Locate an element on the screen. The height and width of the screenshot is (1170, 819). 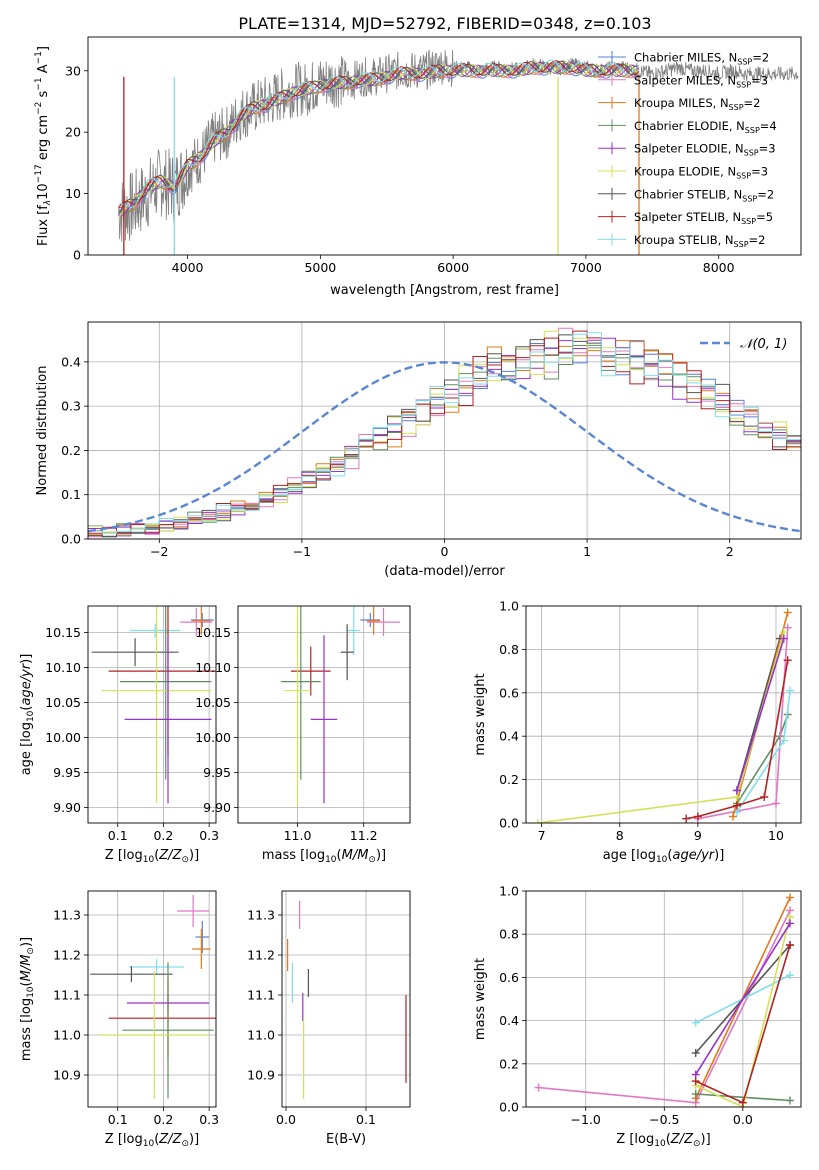
legend-label: Kroupa ELODIE, NSSP=3 is located at coordinates (701, 173).